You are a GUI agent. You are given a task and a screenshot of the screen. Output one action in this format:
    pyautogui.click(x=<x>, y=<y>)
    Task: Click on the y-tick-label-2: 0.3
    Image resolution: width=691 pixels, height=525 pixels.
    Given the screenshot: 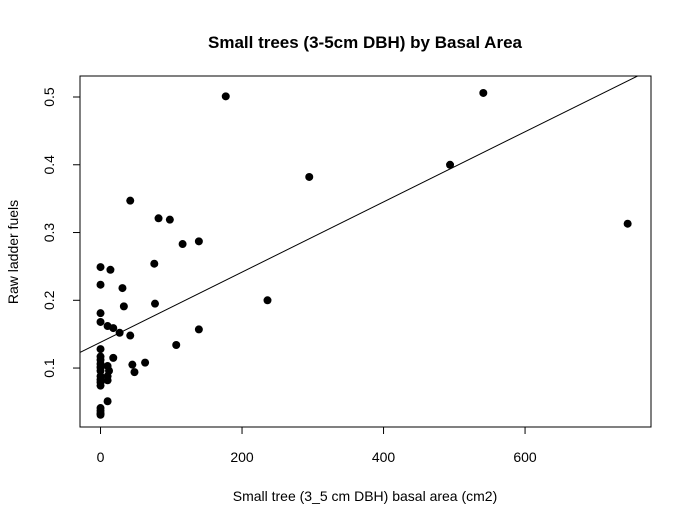 What is the action you would take?
    pyautogui.click(x=49, y=233)
    